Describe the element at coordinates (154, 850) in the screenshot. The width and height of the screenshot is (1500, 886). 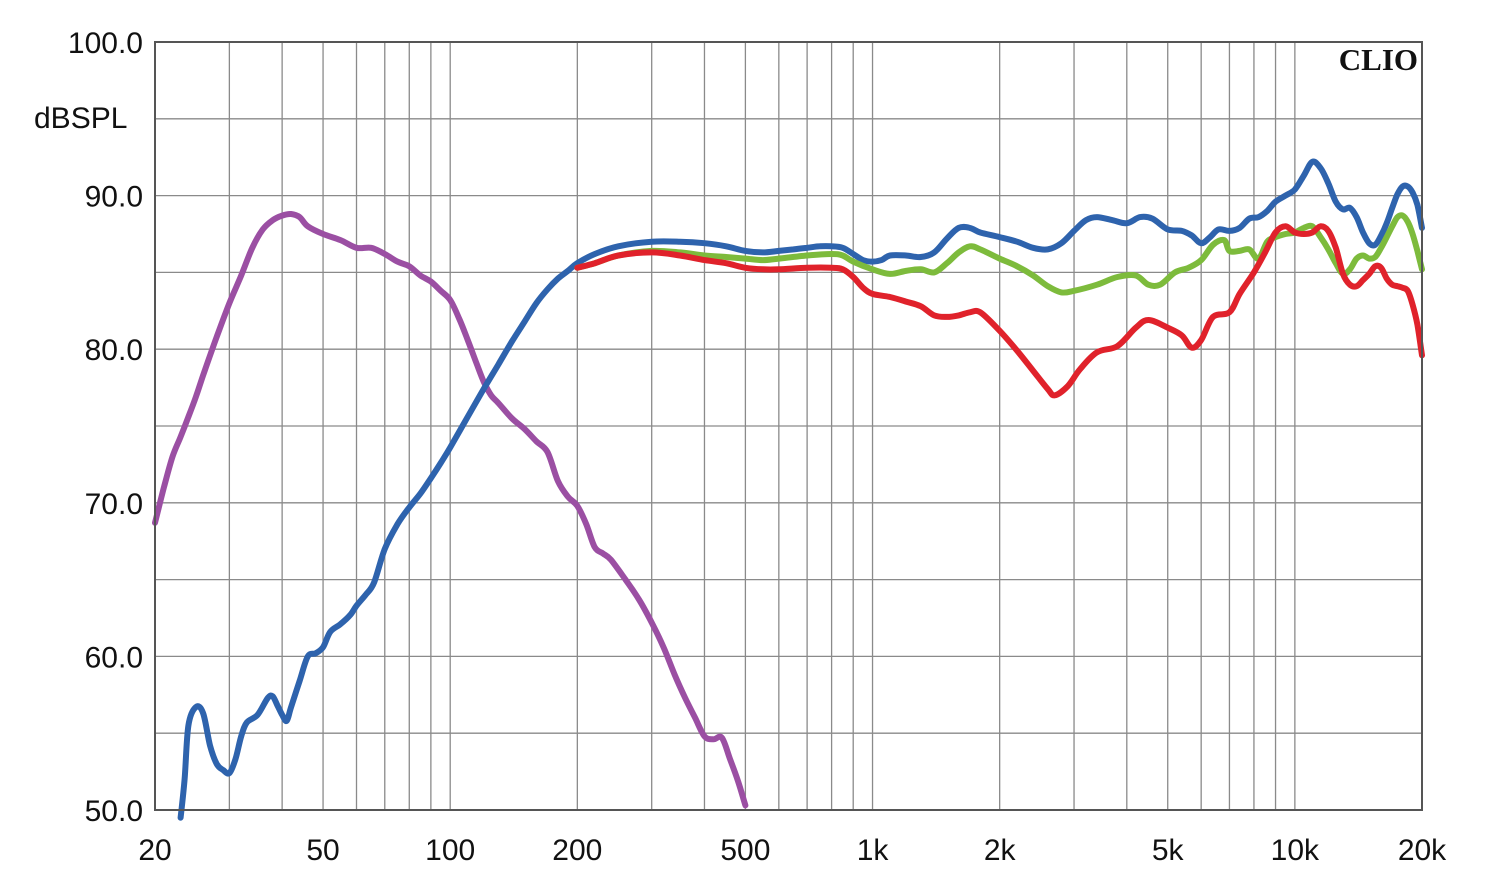
I see `x-tick-label: 20` at that location.